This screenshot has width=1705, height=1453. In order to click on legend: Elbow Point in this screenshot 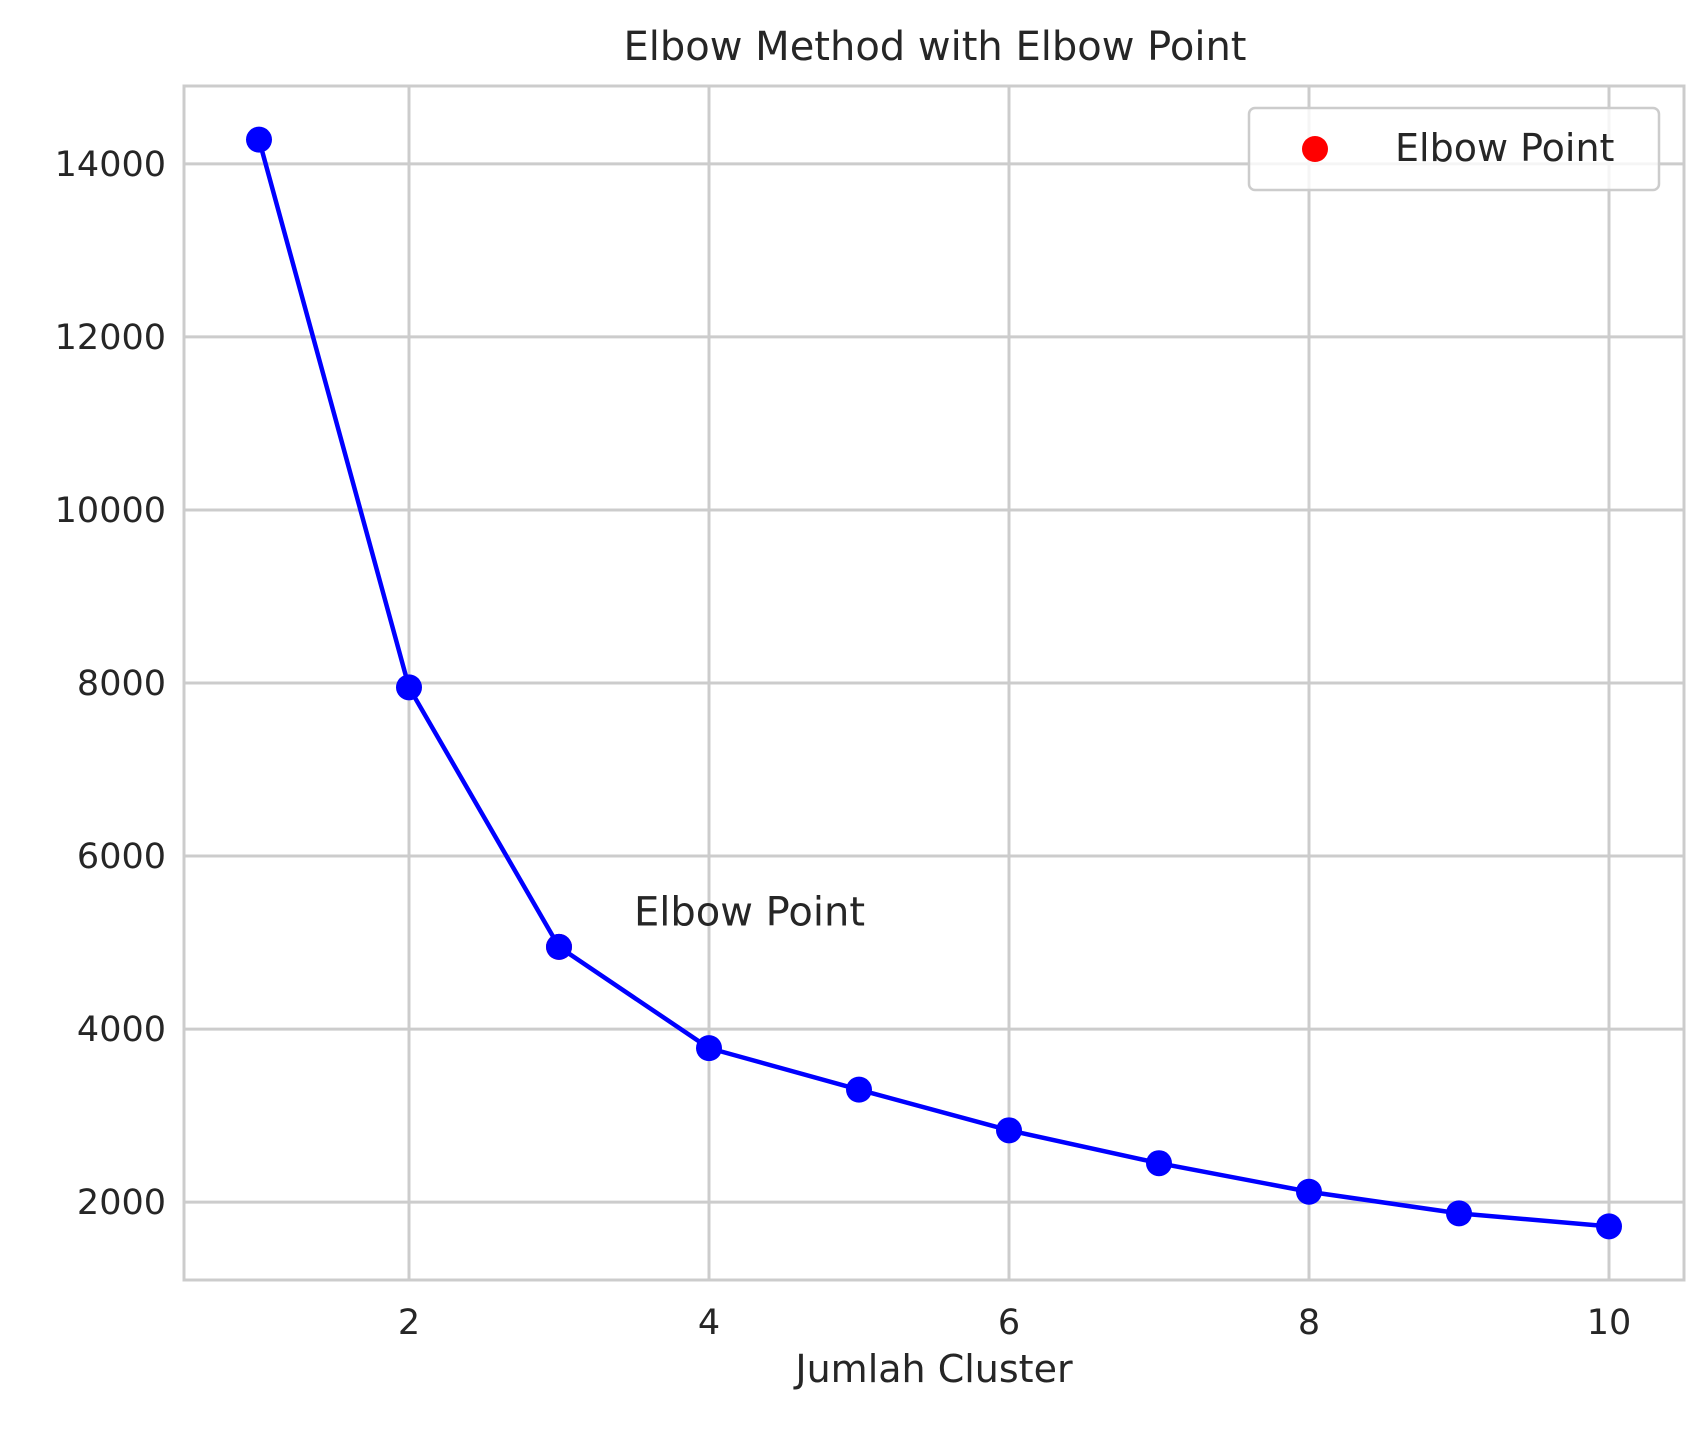, I will do `click(1454, 149)`.